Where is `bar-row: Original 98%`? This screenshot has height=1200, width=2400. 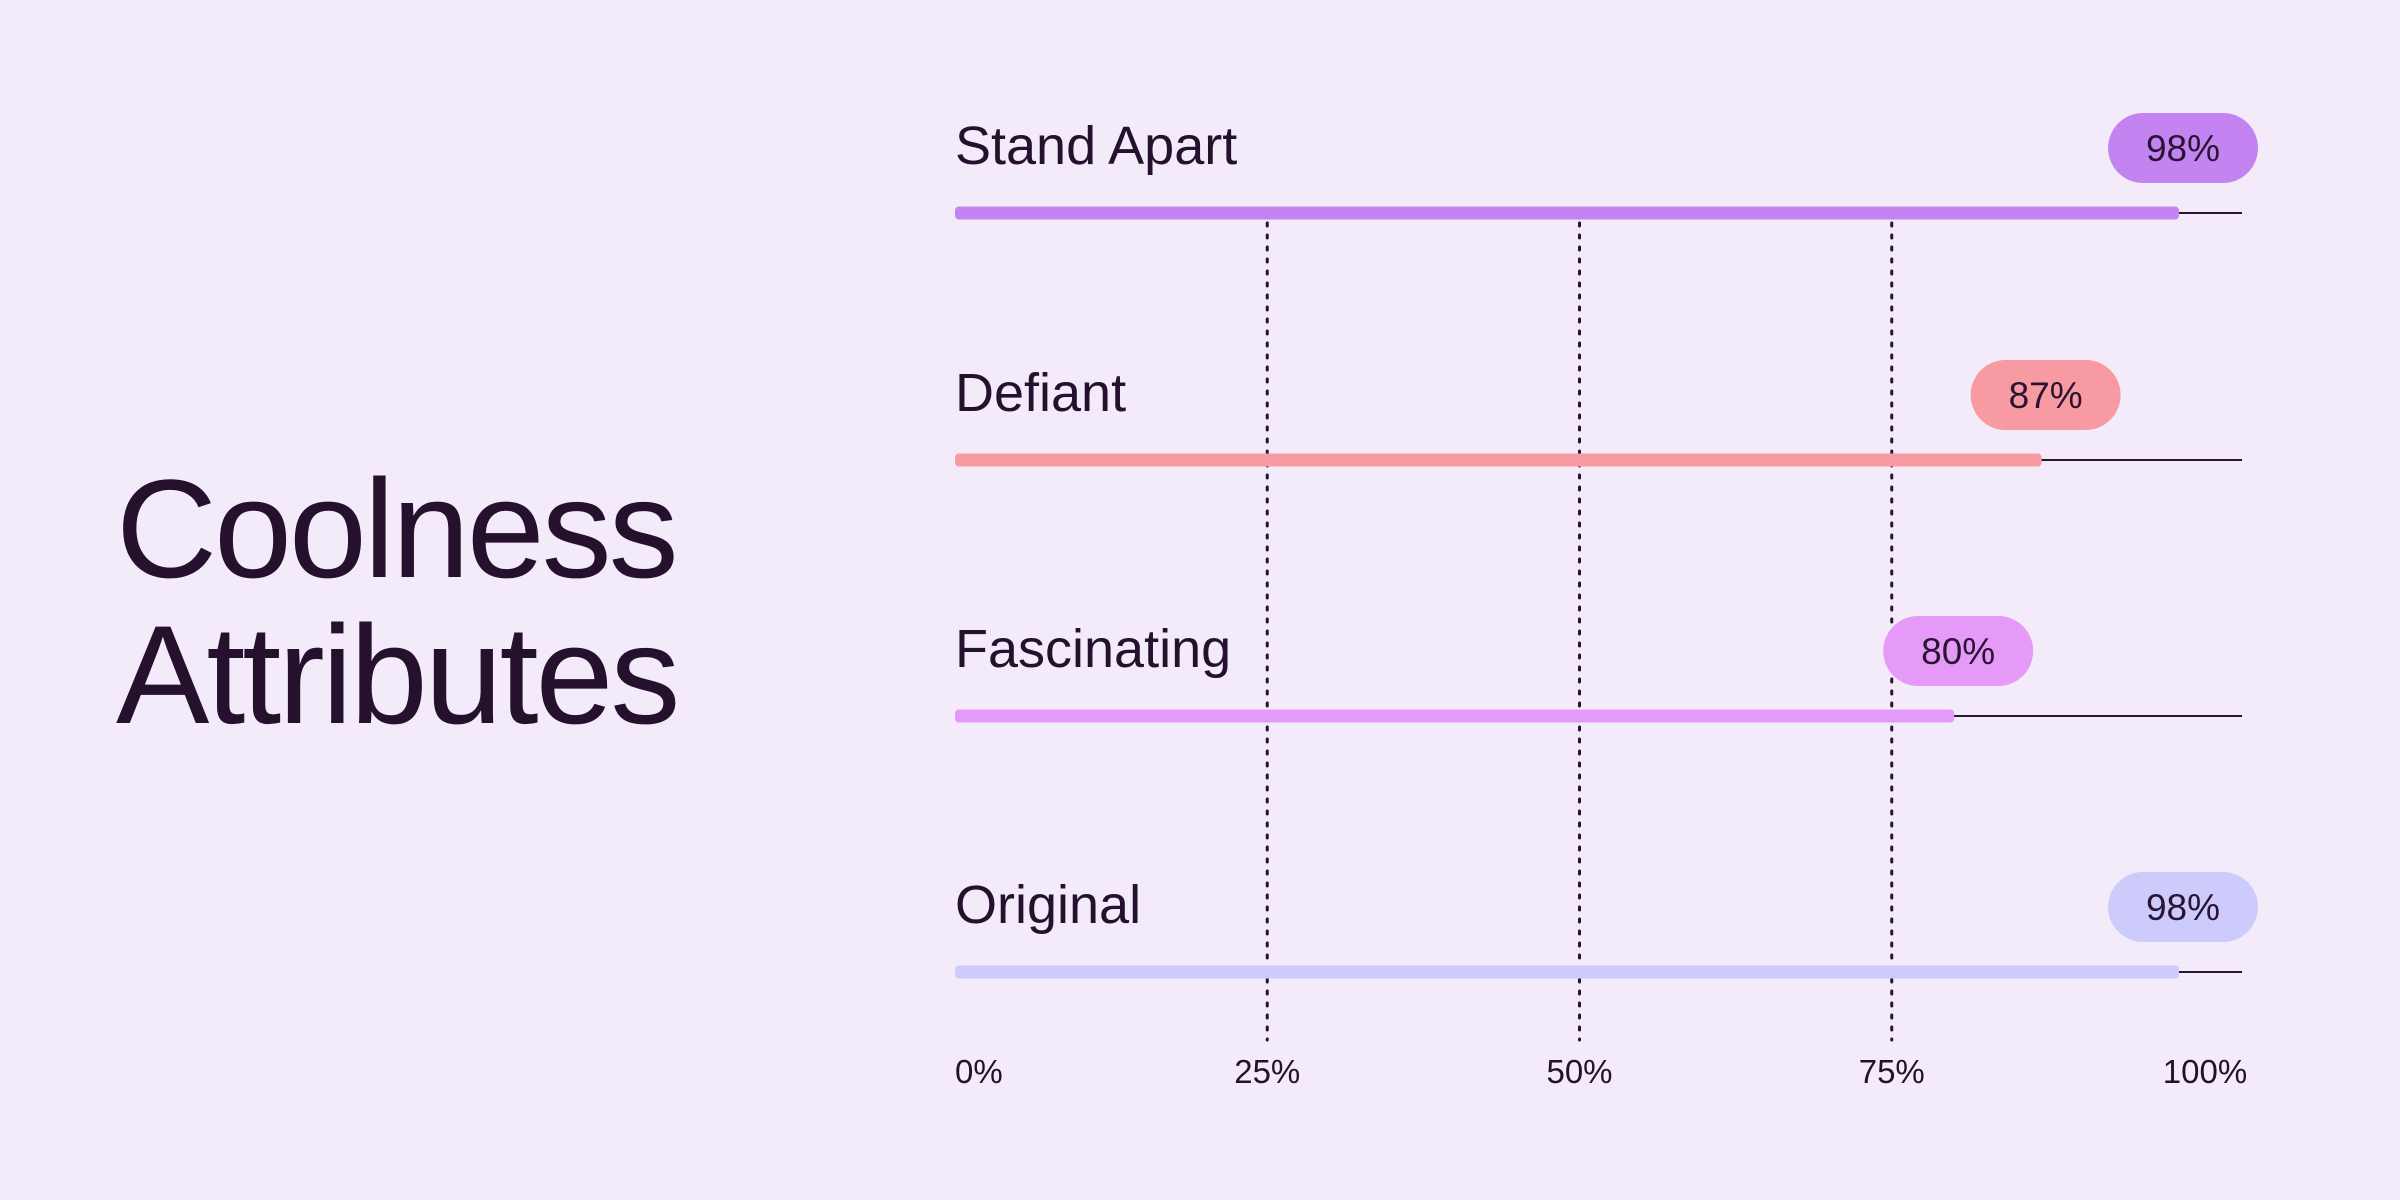
bar-row: Original 98% is located at coordinates (1607, 925).